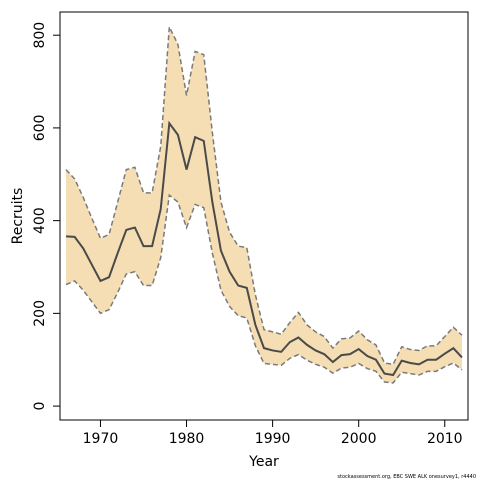 Image resolution: width=480 pixels, height=480 pixels. Describe the element at coordinates (40, 406) in the screenshot. I see `y-tick-label: 0` at that location.